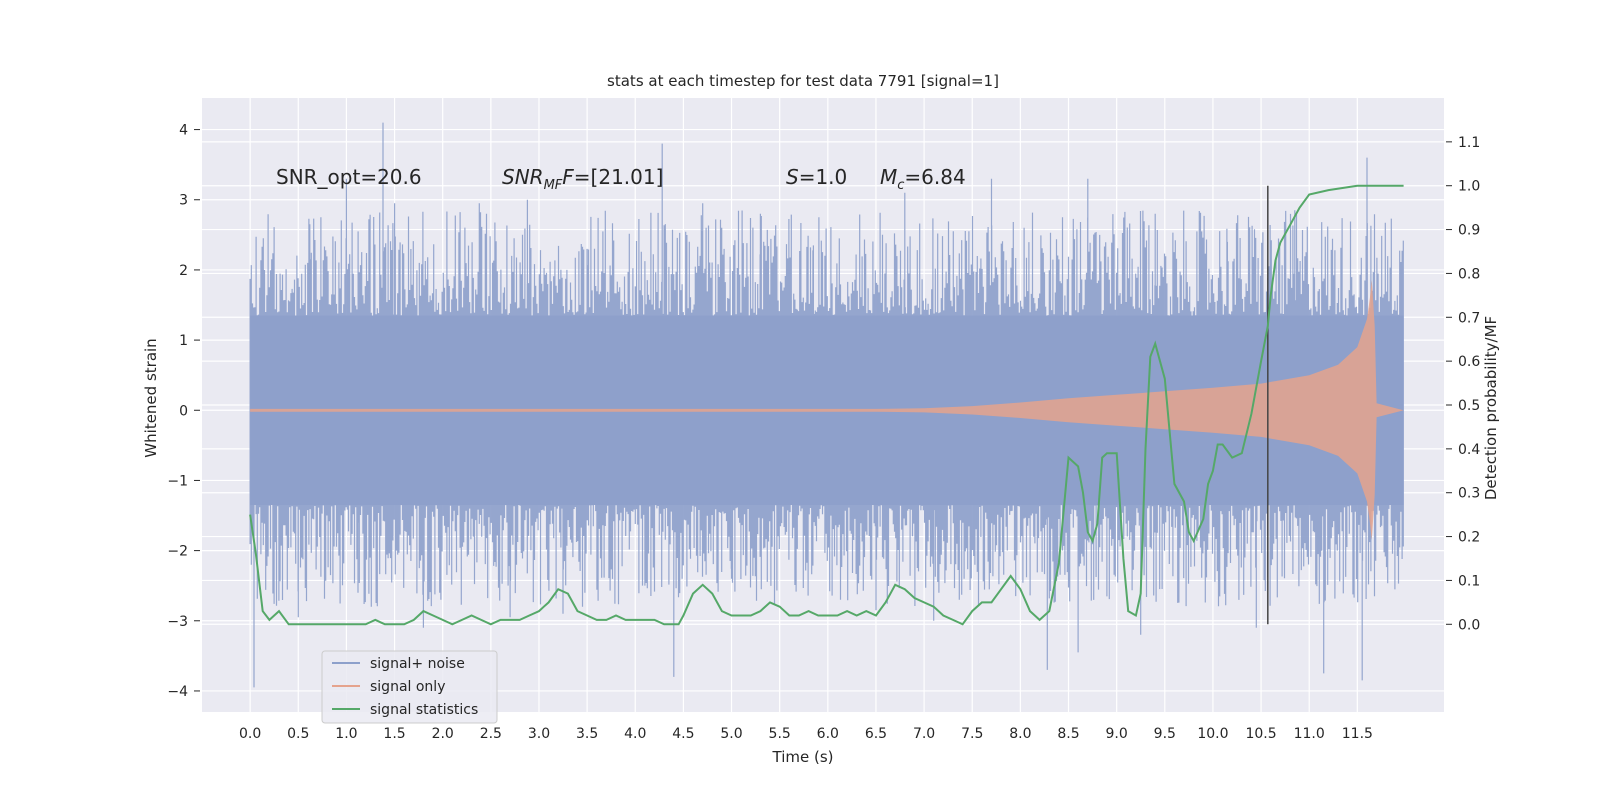 This screenshot has height=800, width=1600. Describe the element at coordinates (1068, 734) in the screenshot. I see `x-tick-label: 8.5` at that location.